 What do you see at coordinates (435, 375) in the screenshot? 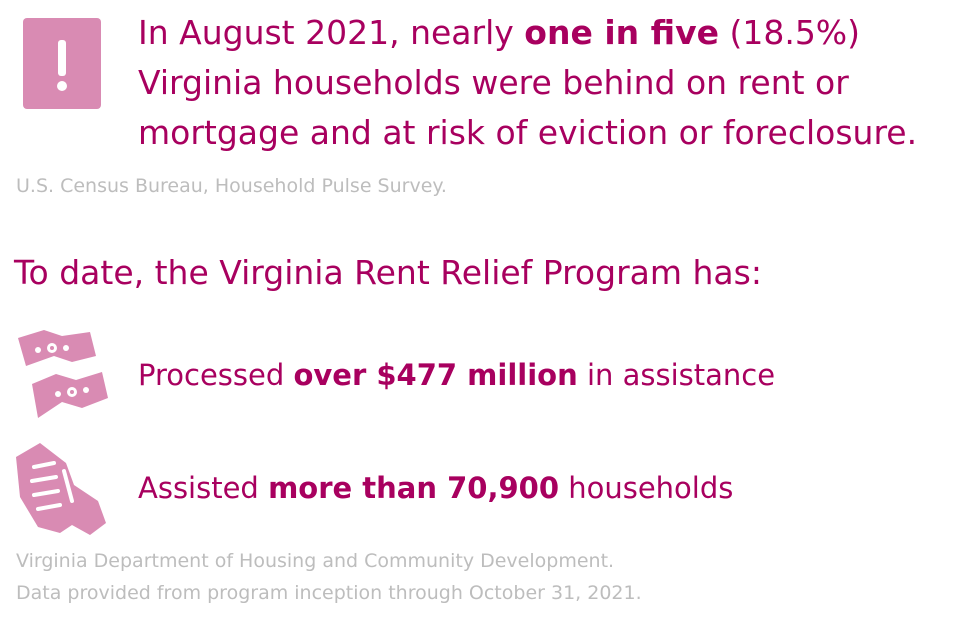
I see `stat-processed-emphasis: over $477 million` at bounding box center [435, 375].